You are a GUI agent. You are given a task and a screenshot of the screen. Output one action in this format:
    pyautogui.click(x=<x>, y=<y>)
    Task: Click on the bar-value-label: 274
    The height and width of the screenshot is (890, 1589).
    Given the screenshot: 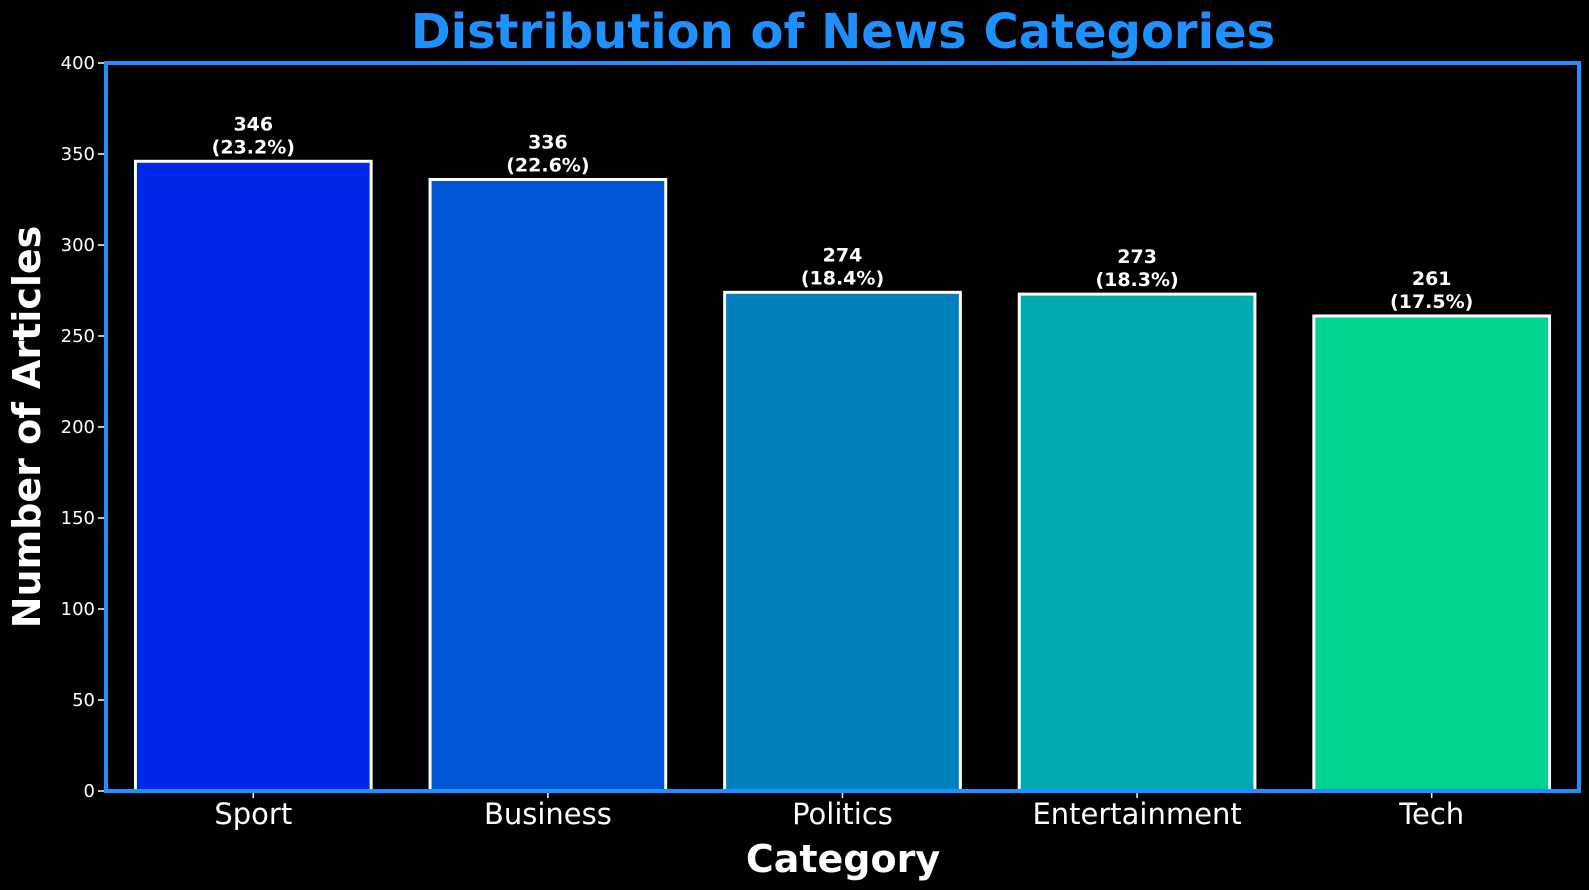 What is the action you would take?
    pyautogui.click(x=843, y=255)
    